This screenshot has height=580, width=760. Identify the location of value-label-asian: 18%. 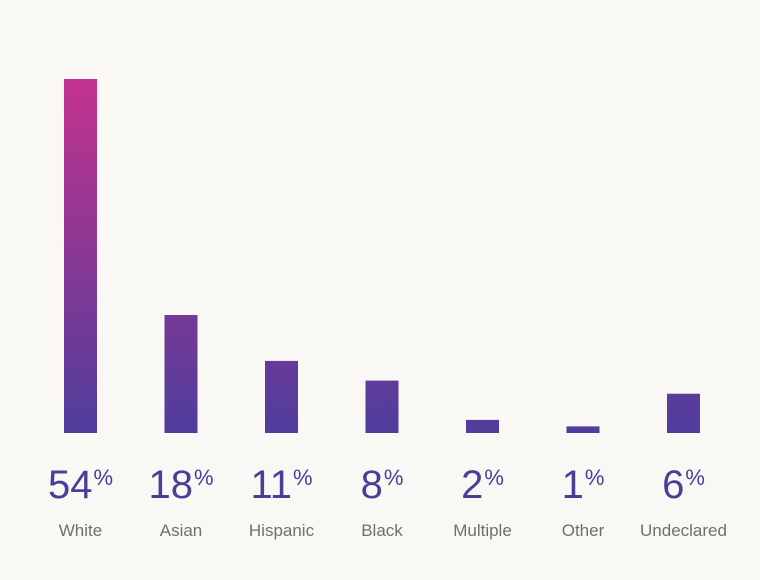
(180, 485).